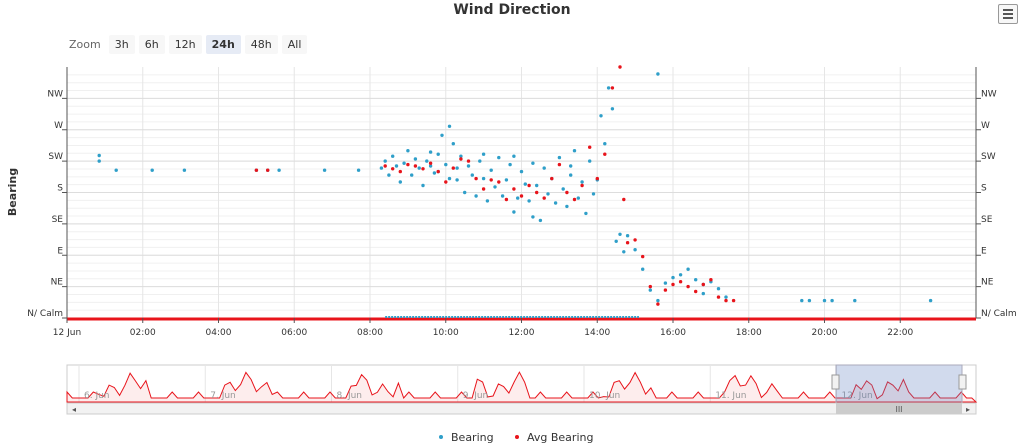 Image resolution: width=1024 pixels, height=447 pixels. I want to click on y-tick-label-left: SW, so click(55, 157).